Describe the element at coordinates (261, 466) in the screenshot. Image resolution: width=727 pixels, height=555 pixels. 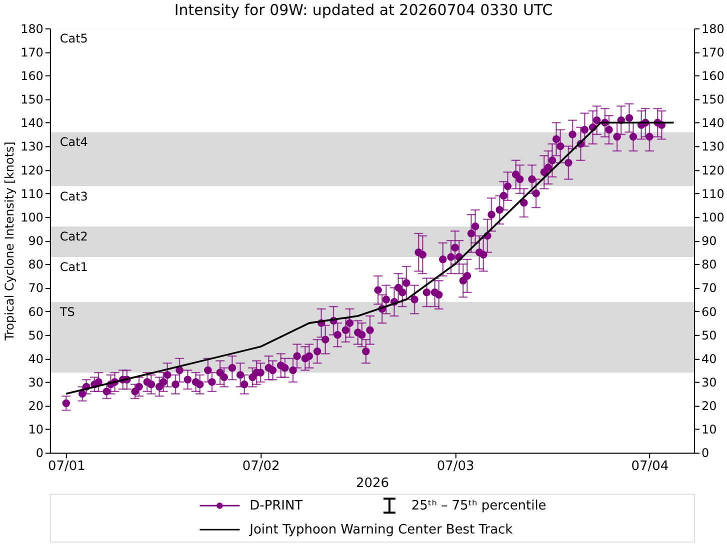
I see `x-tick-label: 07/02` at that location.